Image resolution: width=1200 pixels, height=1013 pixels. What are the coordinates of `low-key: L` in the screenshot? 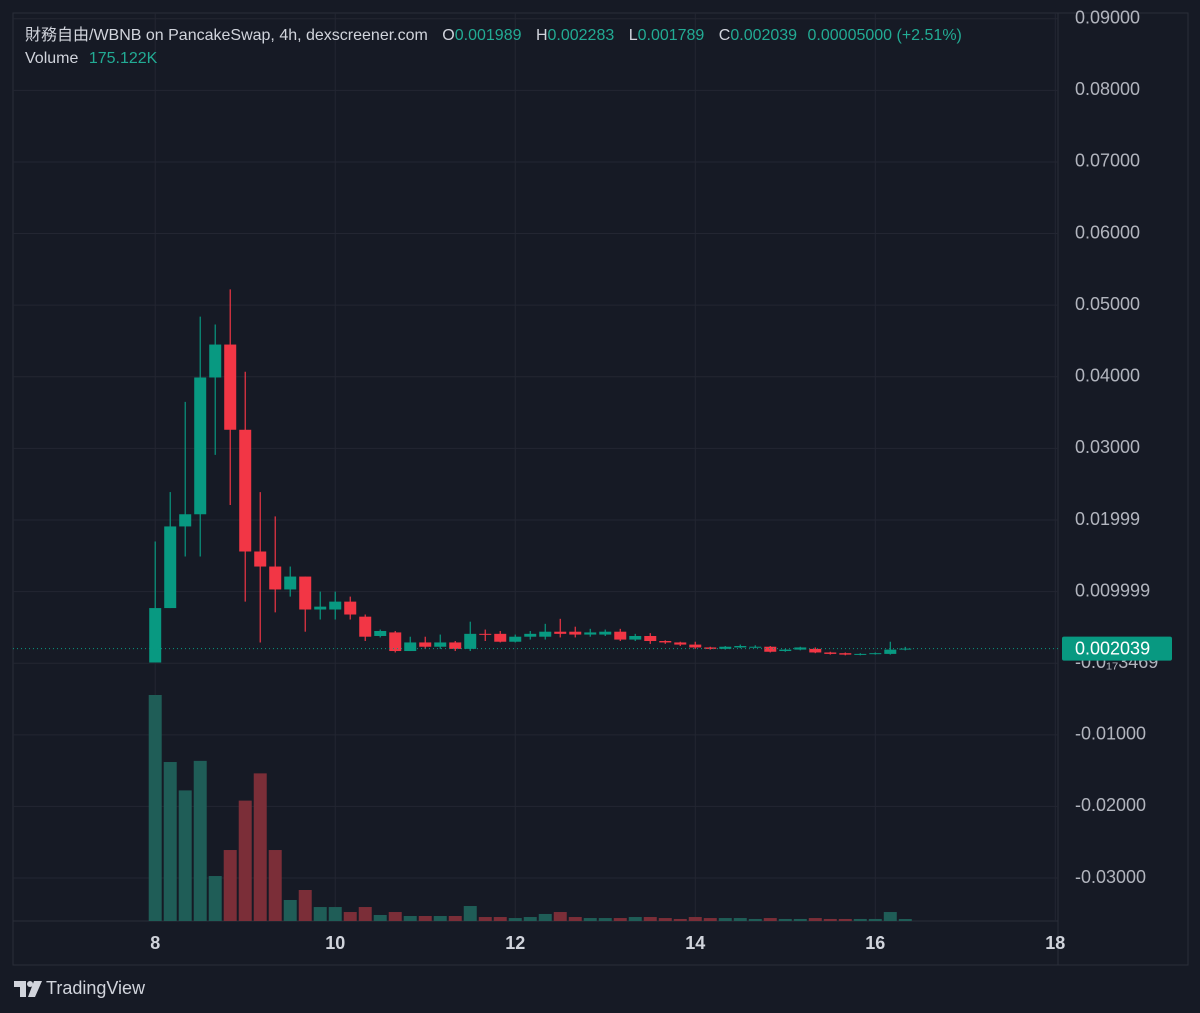 It's located at (633, 35).